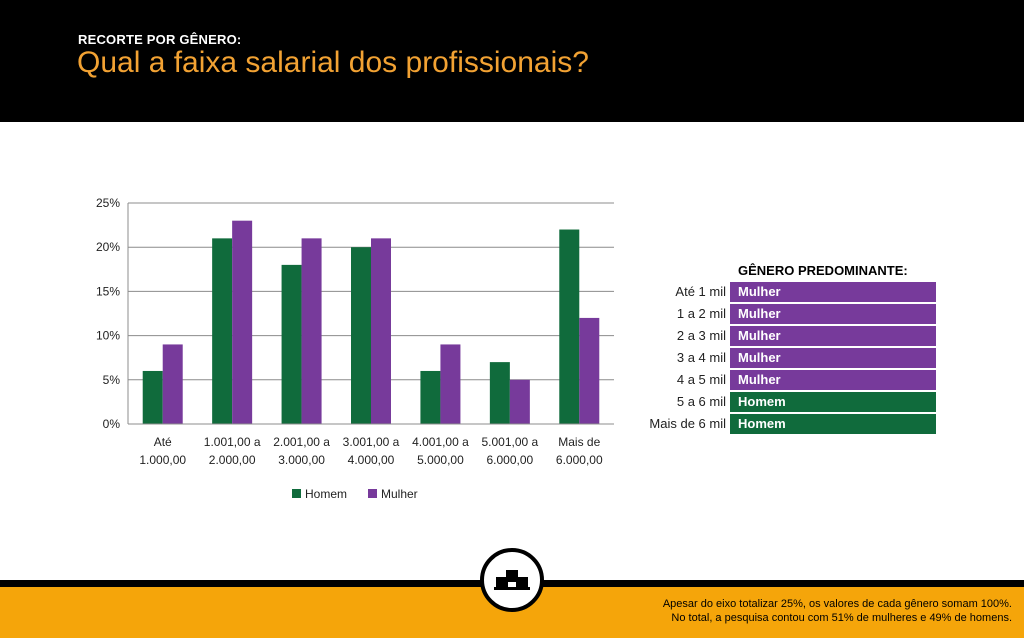 The image size is (1024, 638). I want to click on y-tick-label: 10%, so click(108, 336).